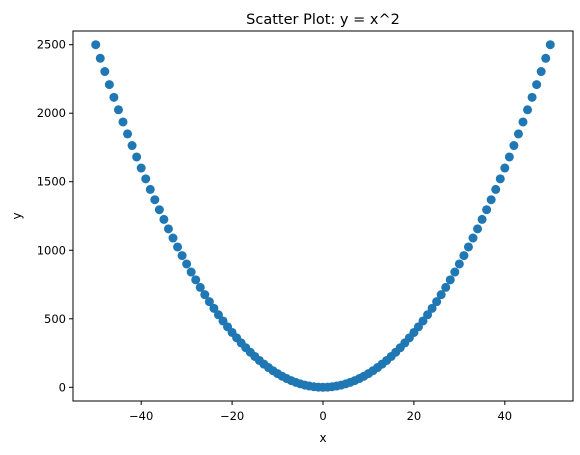  What do you see at coordinates (51, 250) in the screenshot?
I see `y-tick-label: 1000` at bounding box center [51, 250].